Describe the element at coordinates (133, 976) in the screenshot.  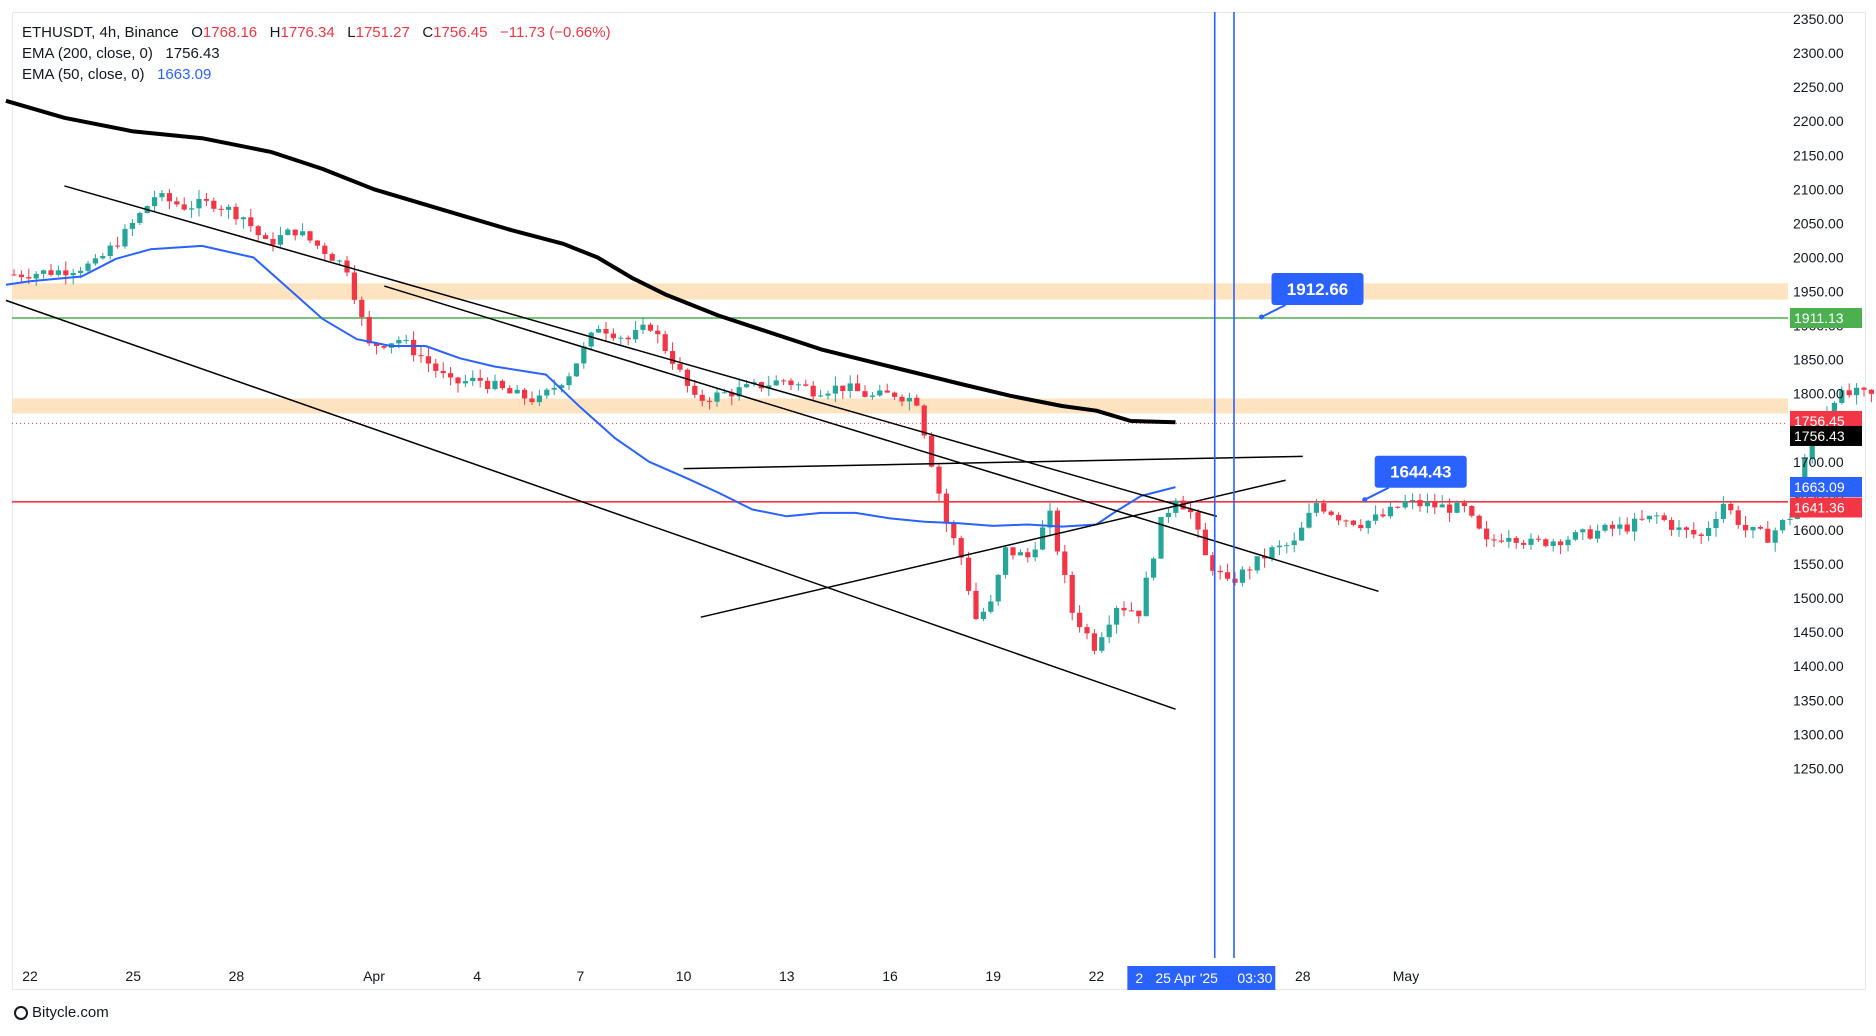
I see `x-tick-label: 25` at that location.